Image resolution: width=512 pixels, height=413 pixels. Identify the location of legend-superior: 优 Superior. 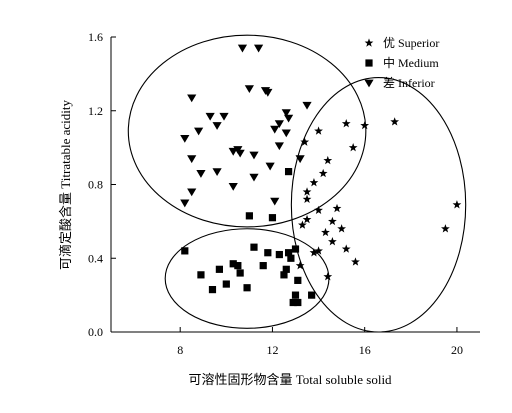
(401, 43).